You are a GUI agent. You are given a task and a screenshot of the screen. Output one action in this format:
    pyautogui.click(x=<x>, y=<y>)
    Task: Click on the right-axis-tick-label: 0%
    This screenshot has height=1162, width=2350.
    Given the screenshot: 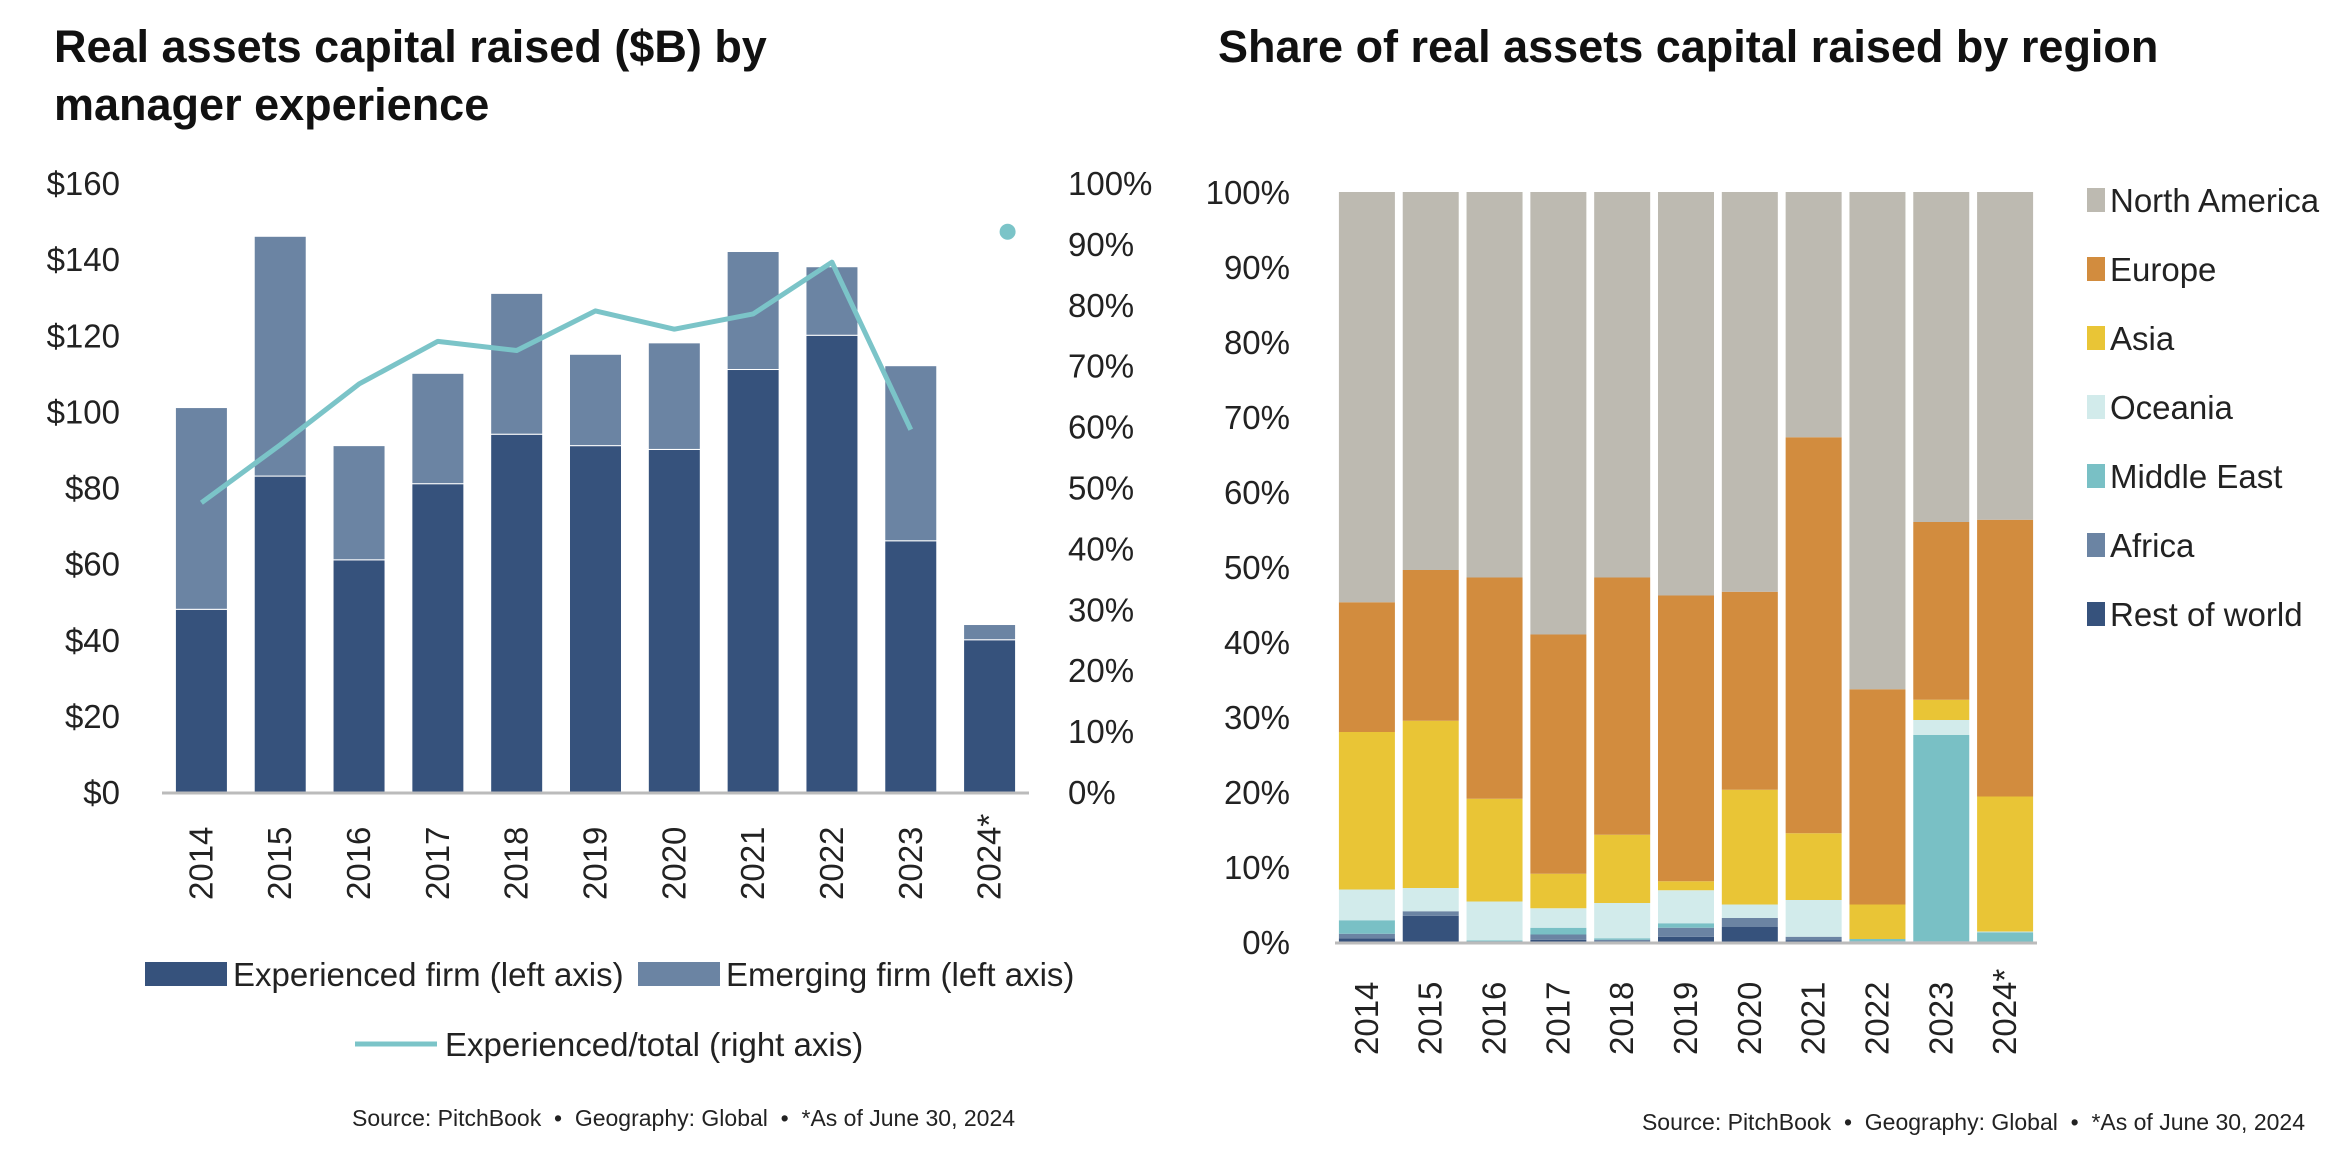 What is the action you would take?
    pyautogui.click(x=1092, y=792)
    